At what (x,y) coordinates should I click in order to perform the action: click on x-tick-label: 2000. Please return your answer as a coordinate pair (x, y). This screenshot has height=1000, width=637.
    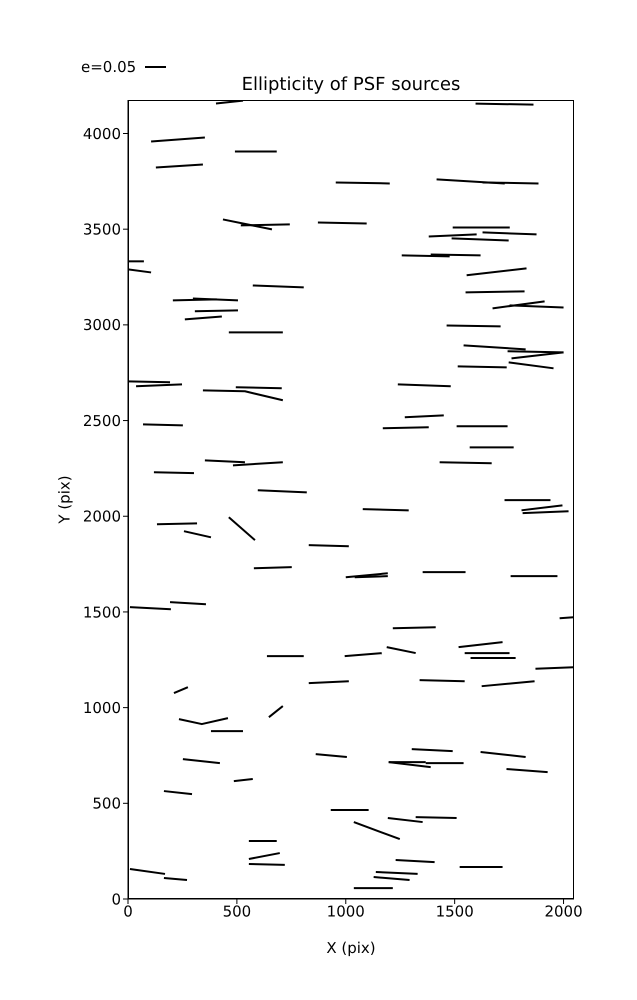
    Looking at the image, I should click on (563, 911).